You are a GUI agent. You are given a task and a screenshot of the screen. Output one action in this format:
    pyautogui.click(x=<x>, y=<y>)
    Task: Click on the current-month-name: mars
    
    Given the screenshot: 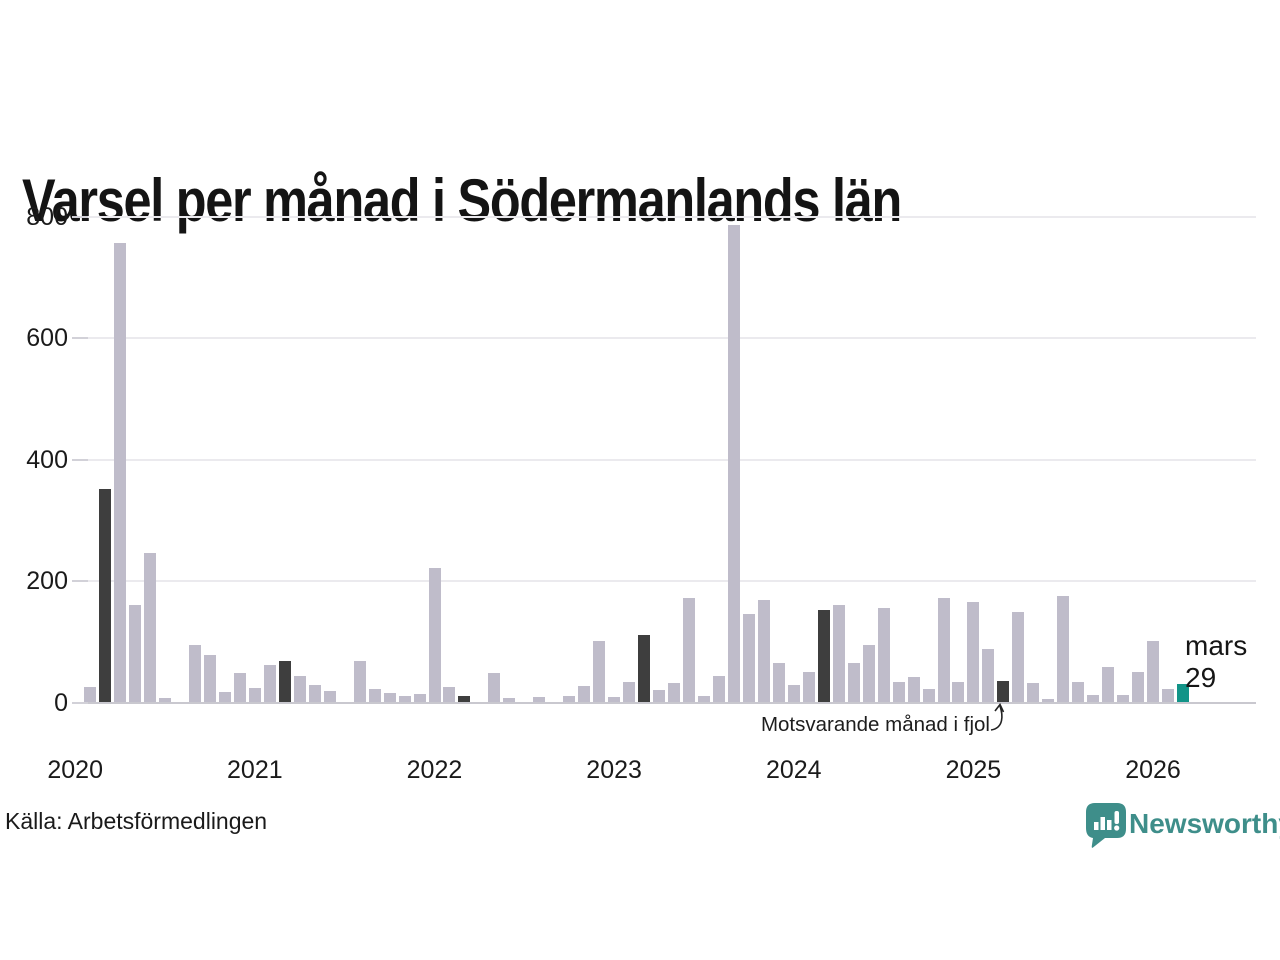 What is the action you would take?
    pyautogui.click(x=1216, y=645)
    